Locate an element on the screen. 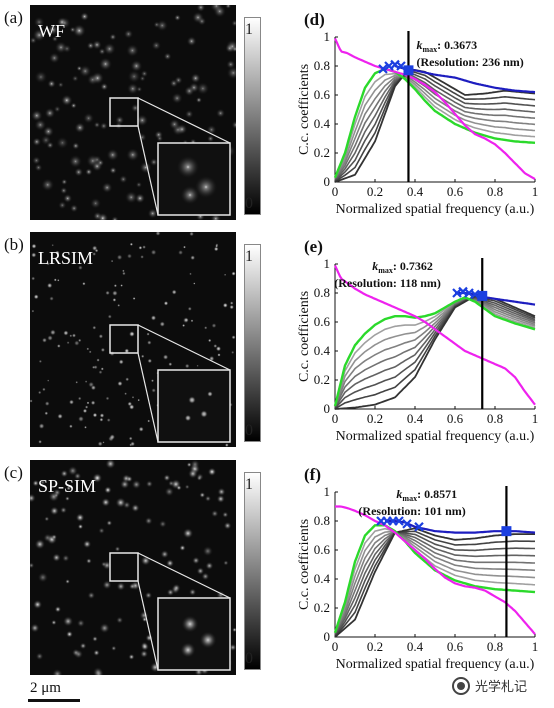 The image size is (554, 708). panel-title-c: SP-SIM is located at coordinates (67, 486).